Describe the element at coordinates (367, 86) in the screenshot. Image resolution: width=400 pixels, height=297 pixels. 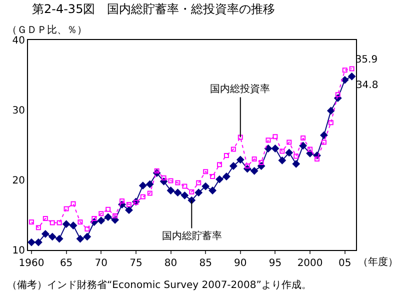
I see `data-label: 34.8` at that location.